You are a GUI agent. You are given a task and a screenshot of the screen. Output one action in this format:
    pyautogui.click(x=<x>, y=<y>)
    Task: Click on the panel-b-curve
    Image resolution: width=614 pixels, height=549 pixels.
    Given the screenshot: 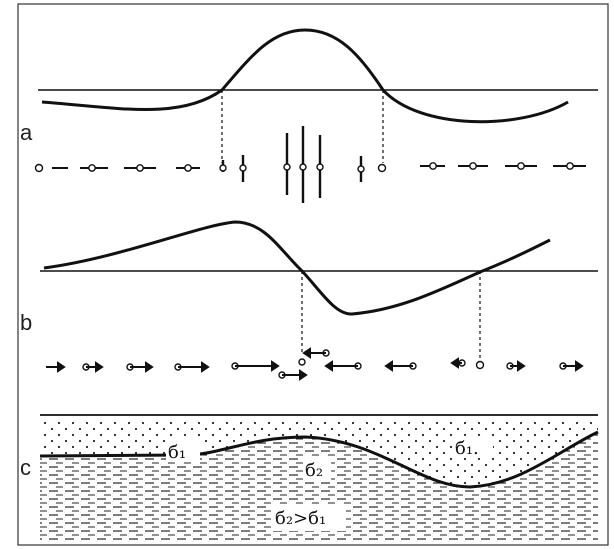 What is the action you would take?
    pyautogui.click(x=297, y=268)
    